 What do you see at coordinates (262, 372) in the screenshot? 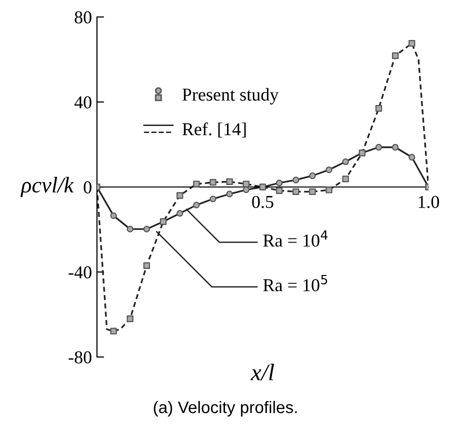
I see `x-axis-title: x/l` at bounding box center [262, 372].